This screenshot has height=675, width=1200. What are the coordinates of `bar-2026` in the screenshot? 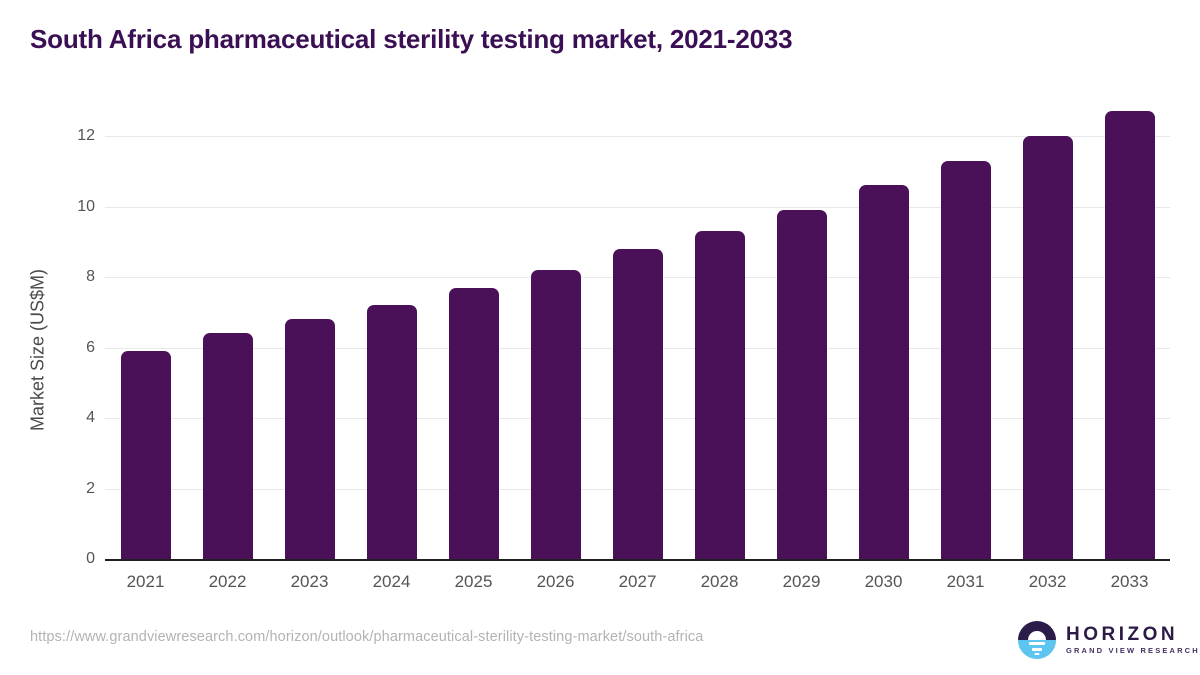 It's located at (555, 414).